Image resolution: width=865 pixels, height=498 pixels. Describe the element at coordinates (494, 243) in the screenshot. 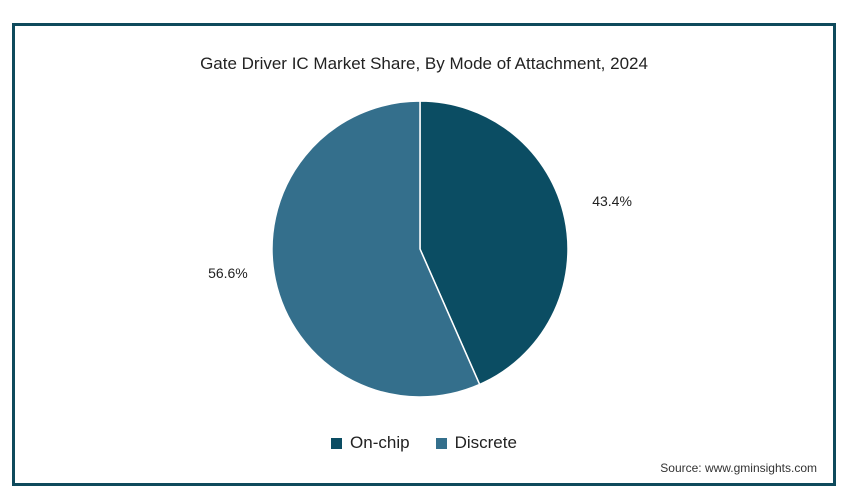

I see `pie-slice-on-chip` at that location.